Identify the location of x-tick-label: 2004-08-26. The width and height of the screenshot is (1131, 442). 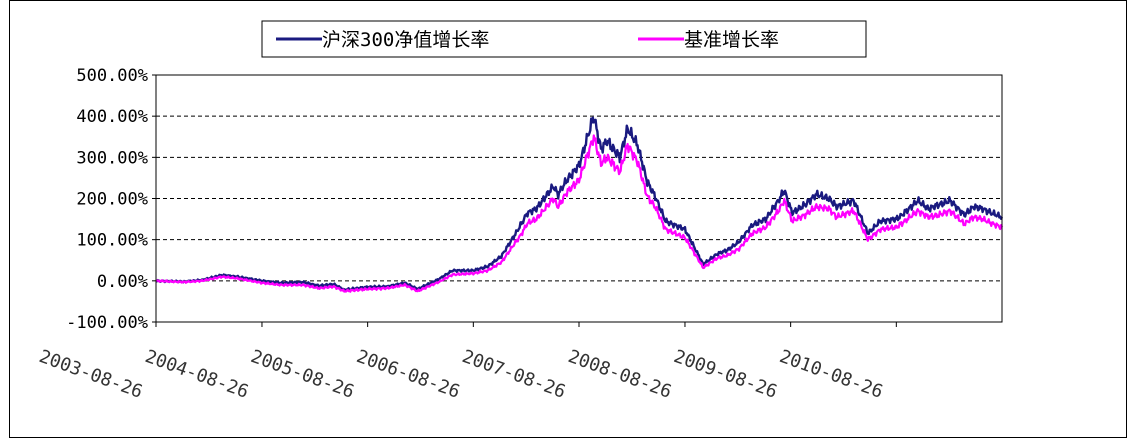
(196, 374).